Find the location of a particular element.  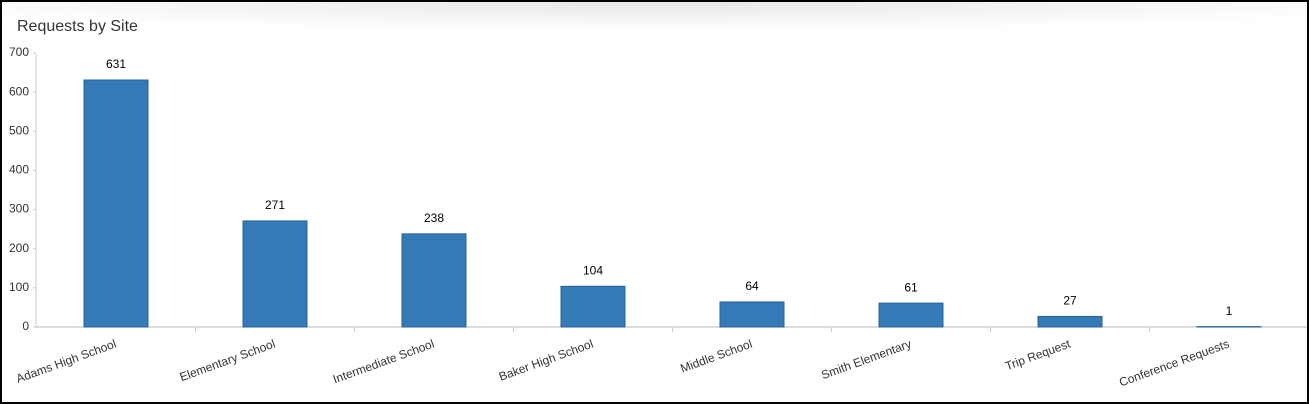

y-tick-label: 500 is located at coordinates (19, 130).